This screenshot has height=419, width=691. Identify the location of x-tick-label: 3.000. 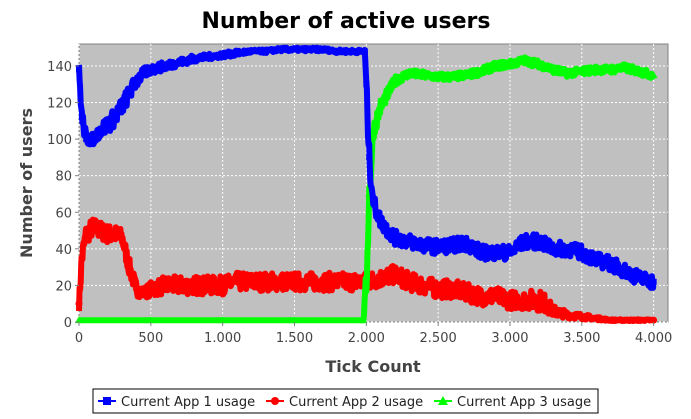
(509, 338).